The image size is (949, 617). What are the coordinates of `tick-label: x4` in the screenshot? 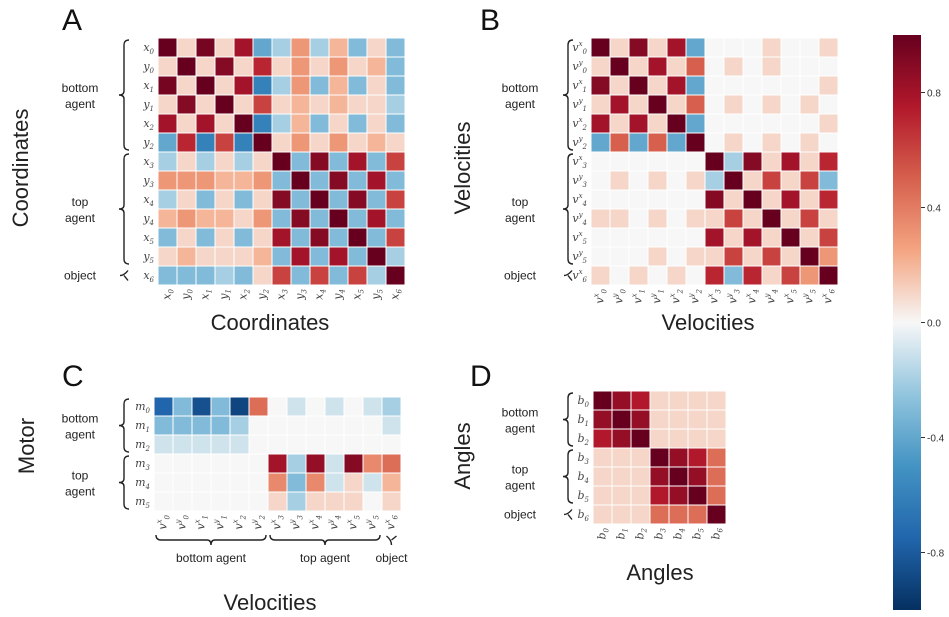 It's located at (319, 294).